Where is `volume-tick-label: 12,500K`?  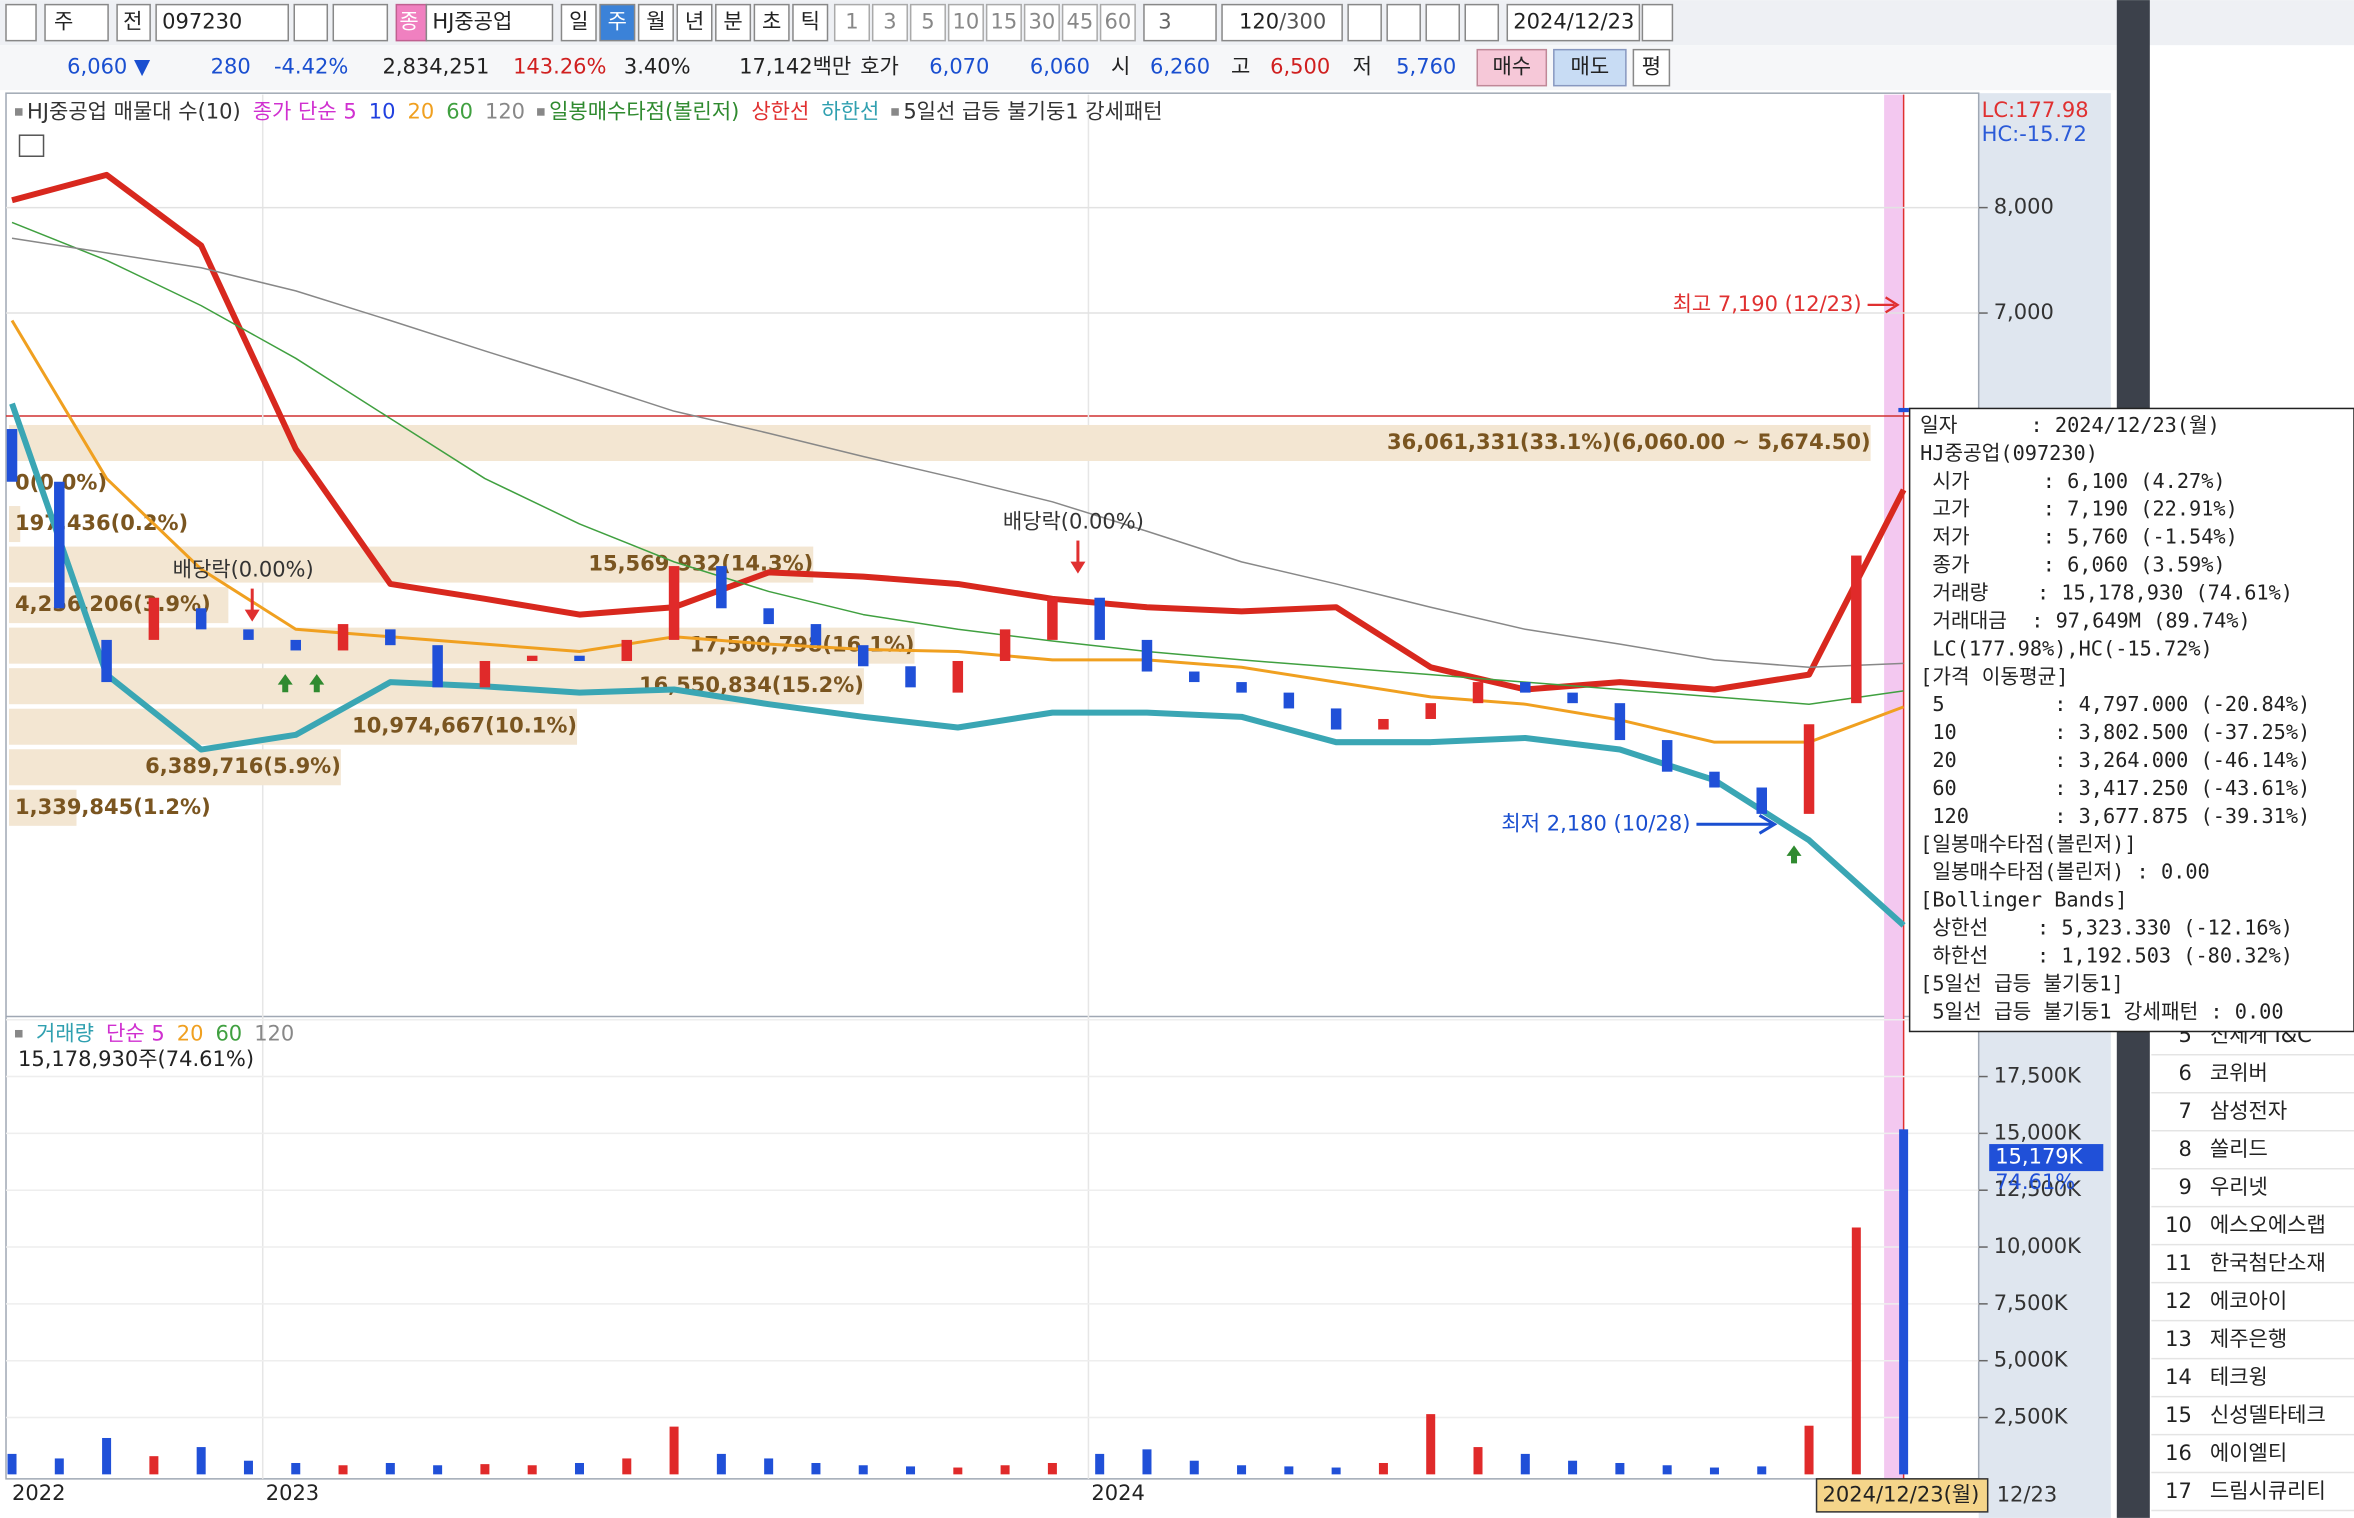 volume-tick-label: 12,500K is located at coordinates (2038, 1188).